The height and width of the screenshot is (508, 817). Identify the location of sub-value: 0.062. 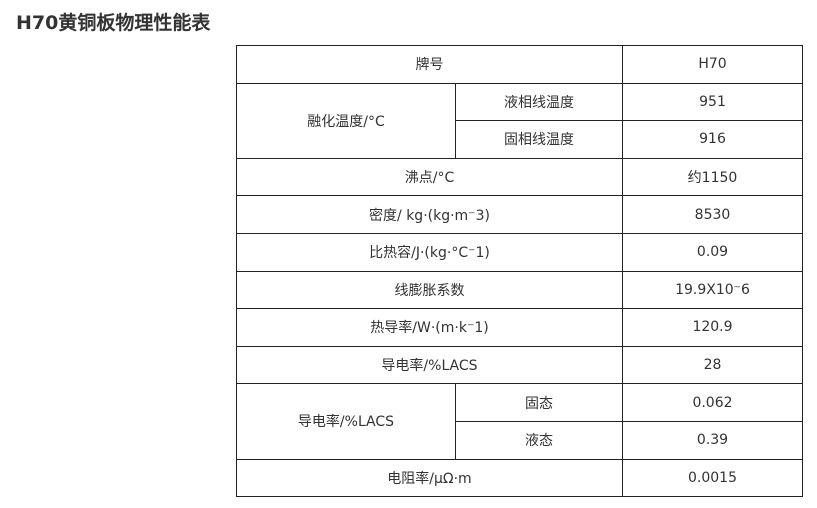
(712, 402).